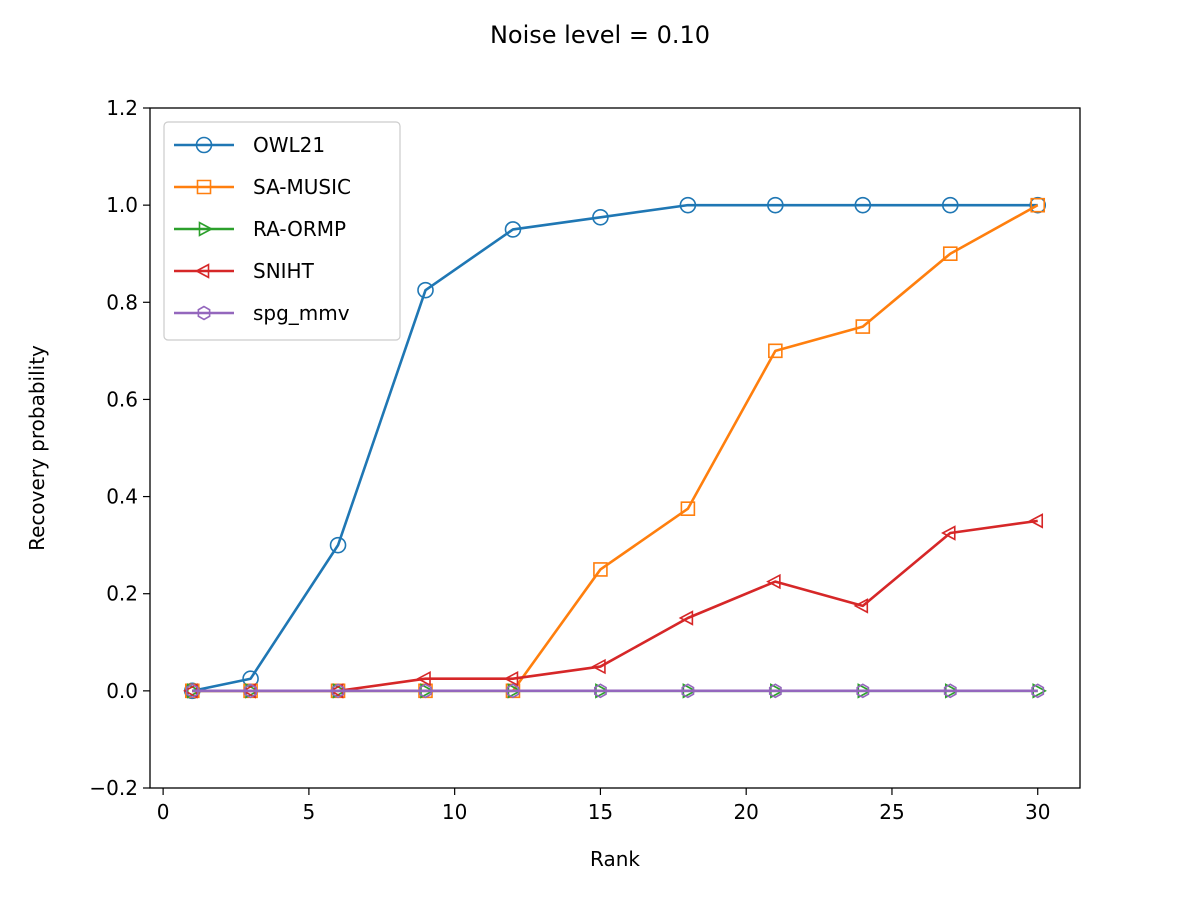  What do you see at coordinates (600, 35) in the screenshot?
I see `chart-title: Noise level = 0.10` at bounding box center [600, 35].